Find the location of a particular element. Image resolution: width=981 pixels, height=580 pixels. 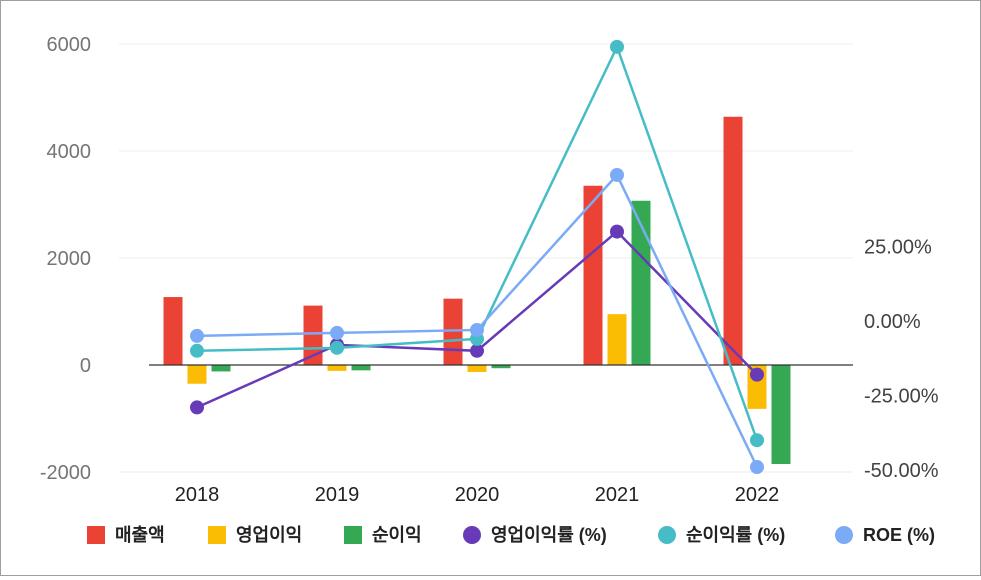

right-tick-label: 25.00% is located at coordinates (898, 248).